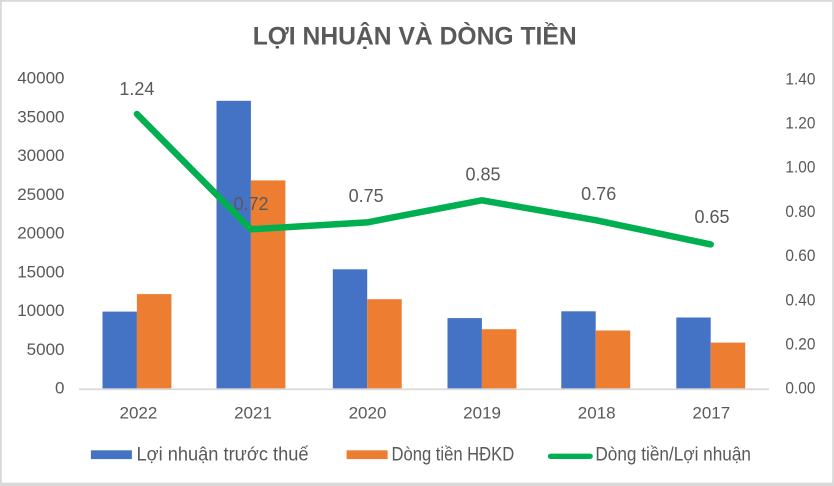 The image size is (834, 486). Describe the element at coordinates (40, 310) in the screenshot. I see `svg-text: 10000` at that location.